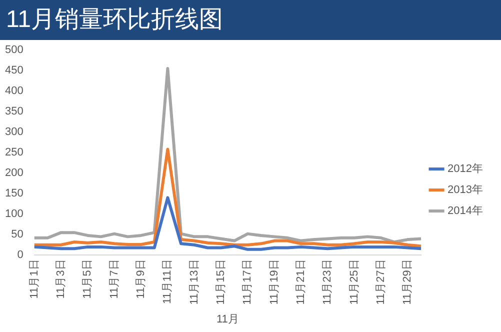 This screenshot has height=332, width=501. What do you see at coordinates (14, 214) in the screenshot?
I see `y-tick-label: 100` at bounding box center [14, 214].